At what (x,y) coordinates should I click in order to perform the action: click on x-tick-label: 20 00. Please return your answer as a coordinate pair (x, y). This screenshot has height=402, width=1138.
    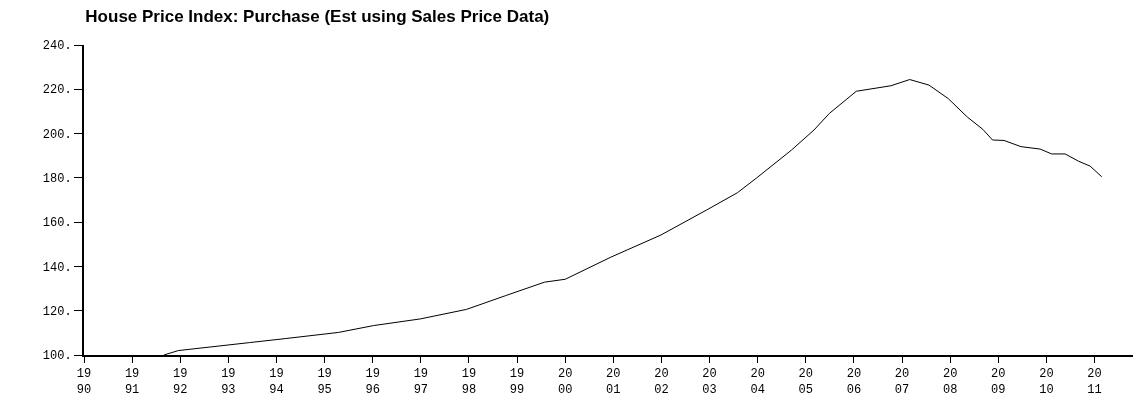
    Looking at the image, I should click on (565, 382).